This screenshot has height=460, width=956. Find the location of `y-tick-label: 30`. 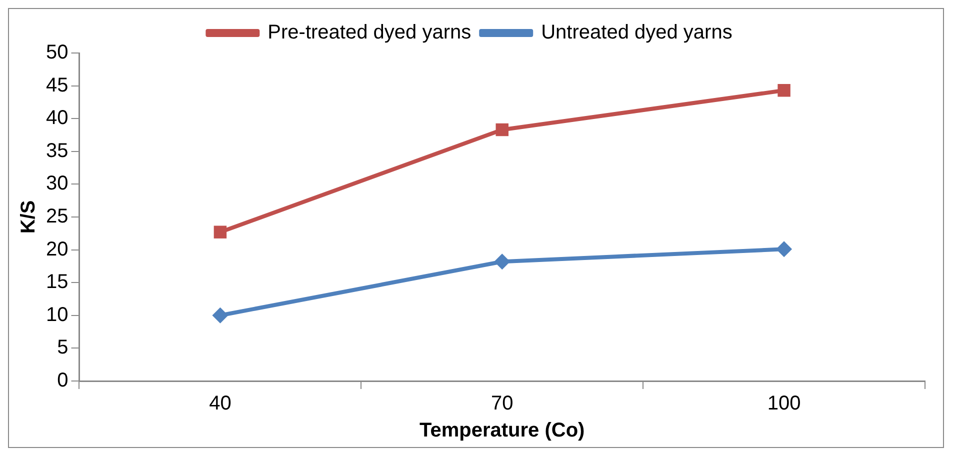

y-tick-label: 30 is located at coordinates (57, 183).